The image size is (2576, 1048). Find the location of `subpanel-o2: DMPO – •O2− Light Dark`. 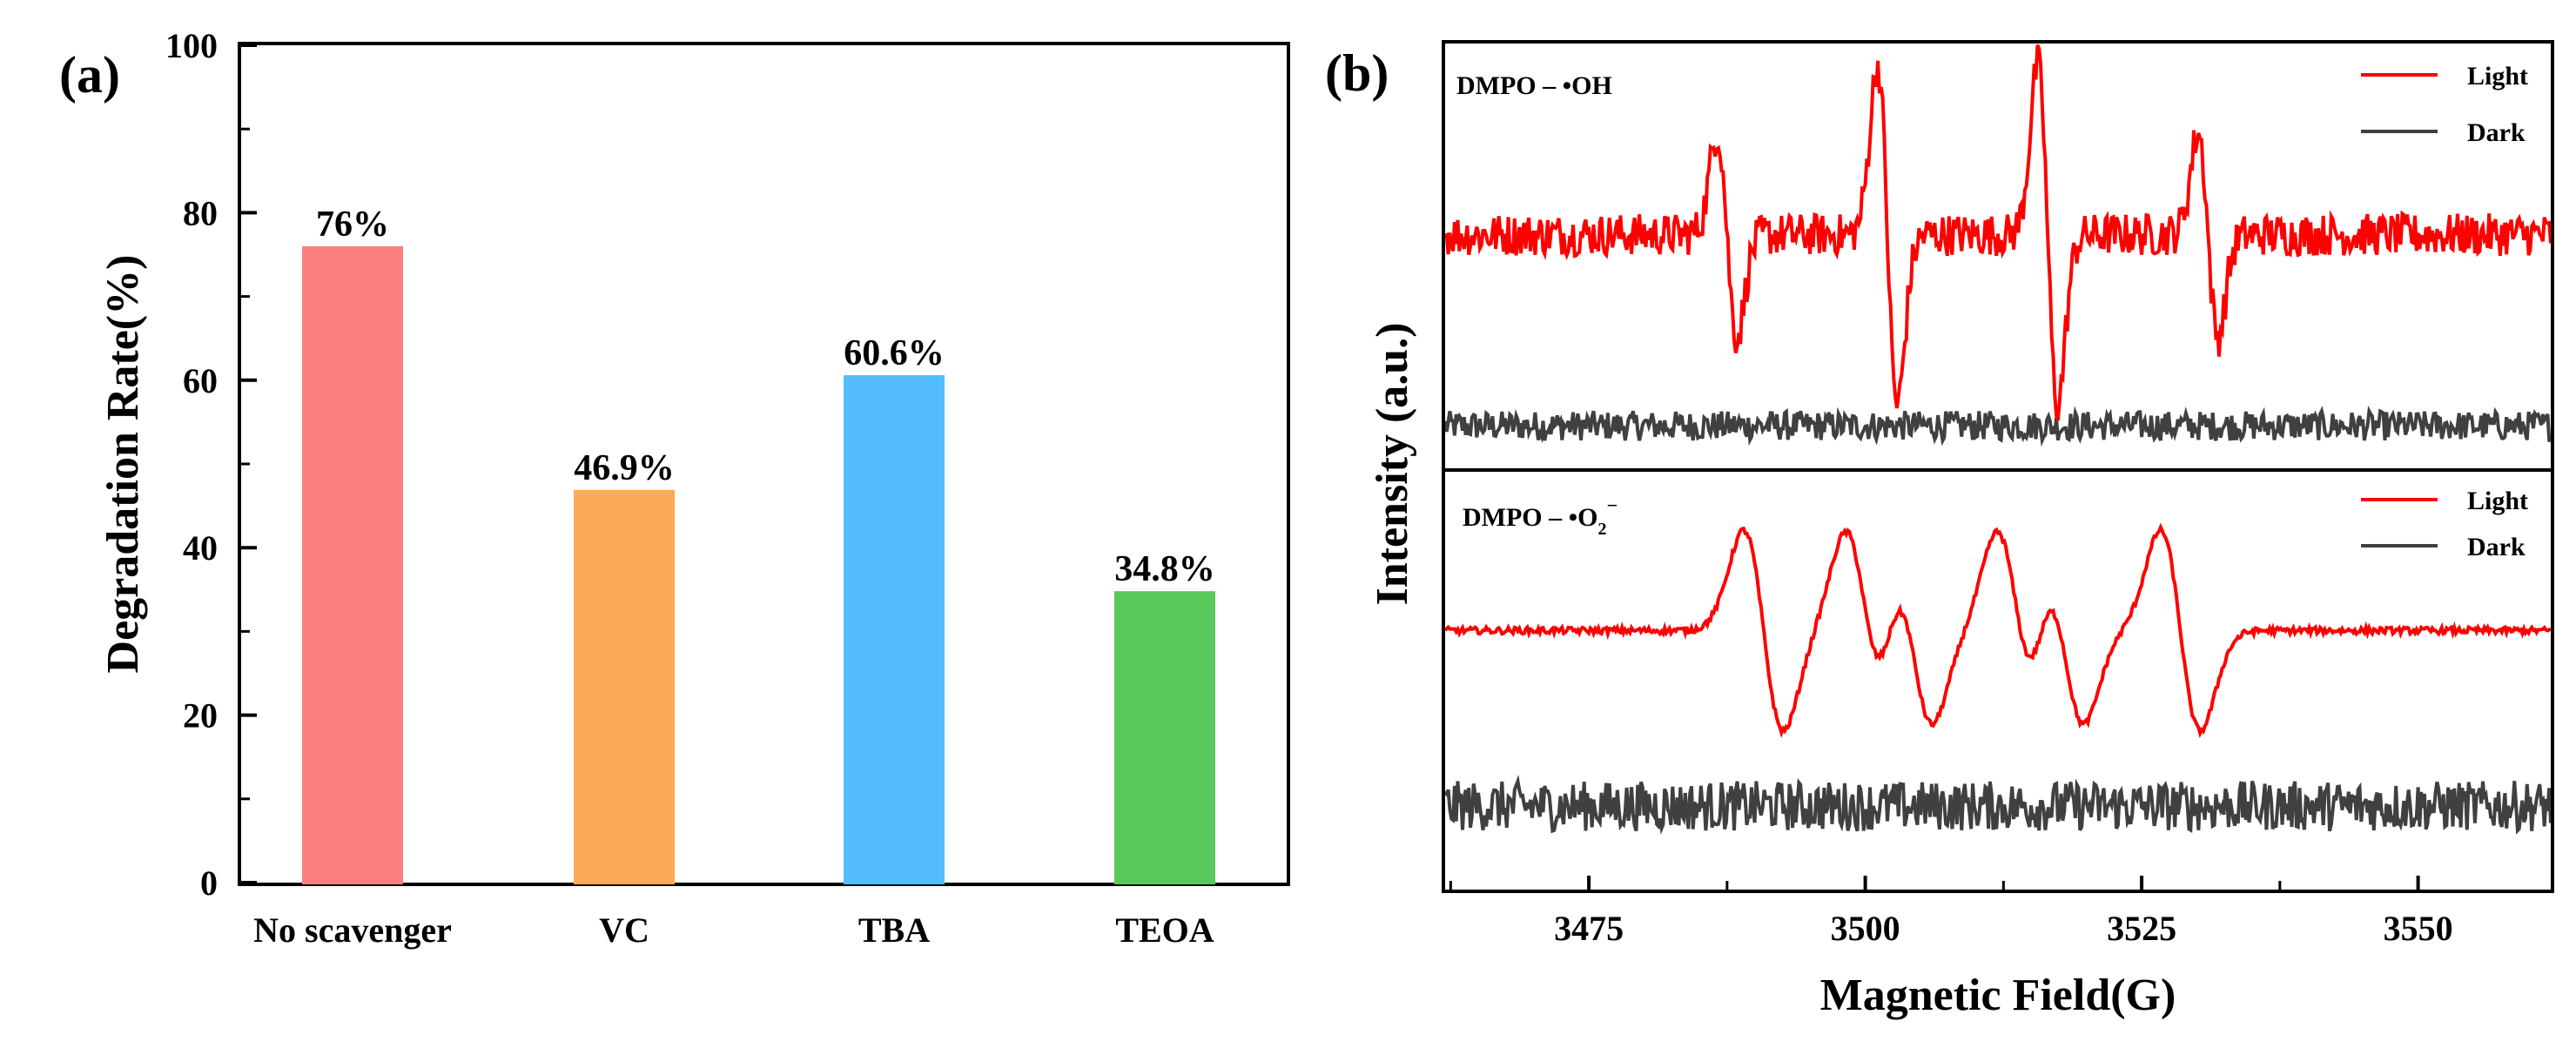

subpanel-o2: DMPO – •O2− Light Dark is located at coordinates (1998, 662).